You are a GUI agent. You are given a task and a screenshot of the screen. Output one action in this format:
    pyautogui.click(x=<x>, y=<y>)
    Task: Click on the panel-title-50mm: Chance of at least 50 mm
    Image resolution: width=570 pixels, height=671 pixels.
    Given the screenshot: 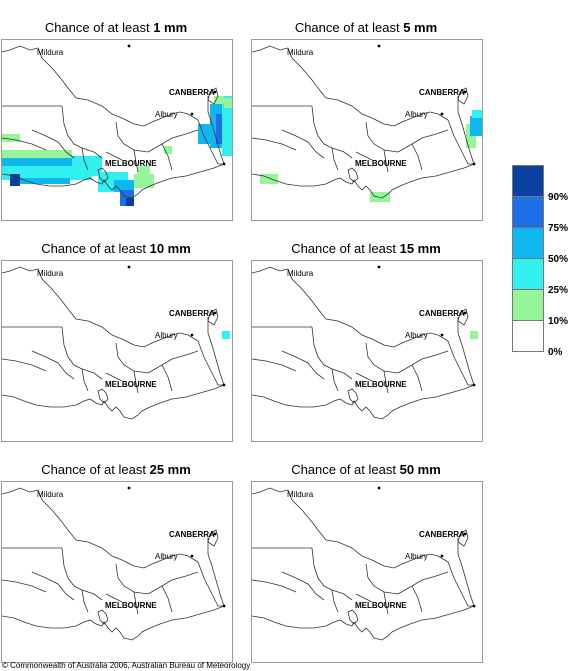 What is the action you would take?
    pyautogui.click(x=366, y=469)
    